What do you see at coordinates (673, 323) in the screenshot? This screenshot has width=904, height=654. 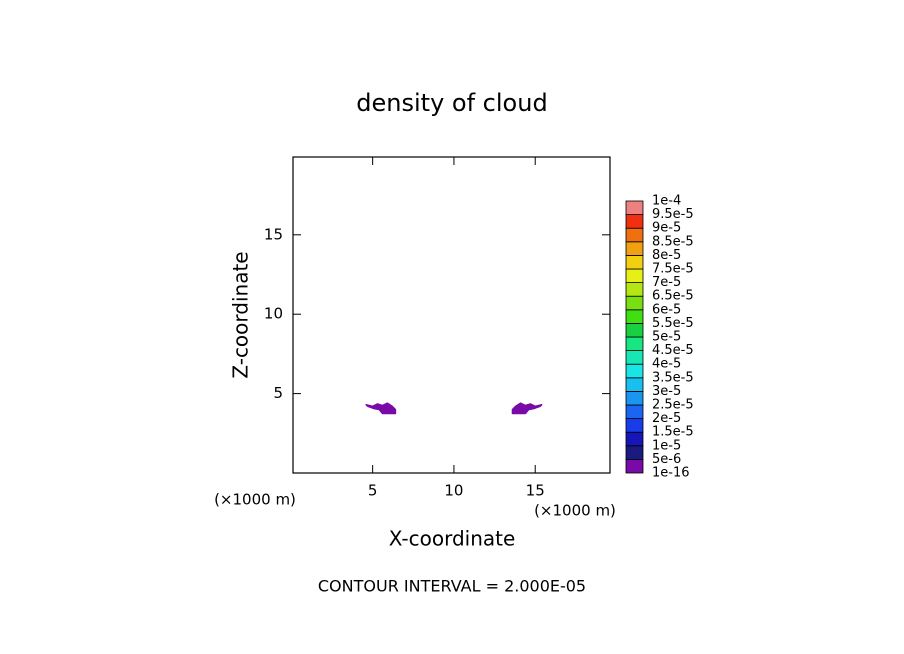 I see `colorbar-label: 5.5e-5` at bounding box center [673, 323].